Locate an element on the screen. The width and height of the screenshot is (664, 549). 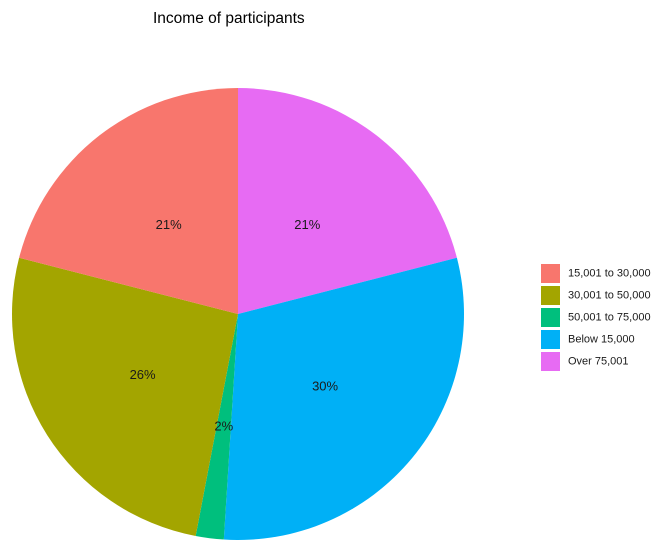
slice-percent-label: 2% is located at coordinates (223, 426).